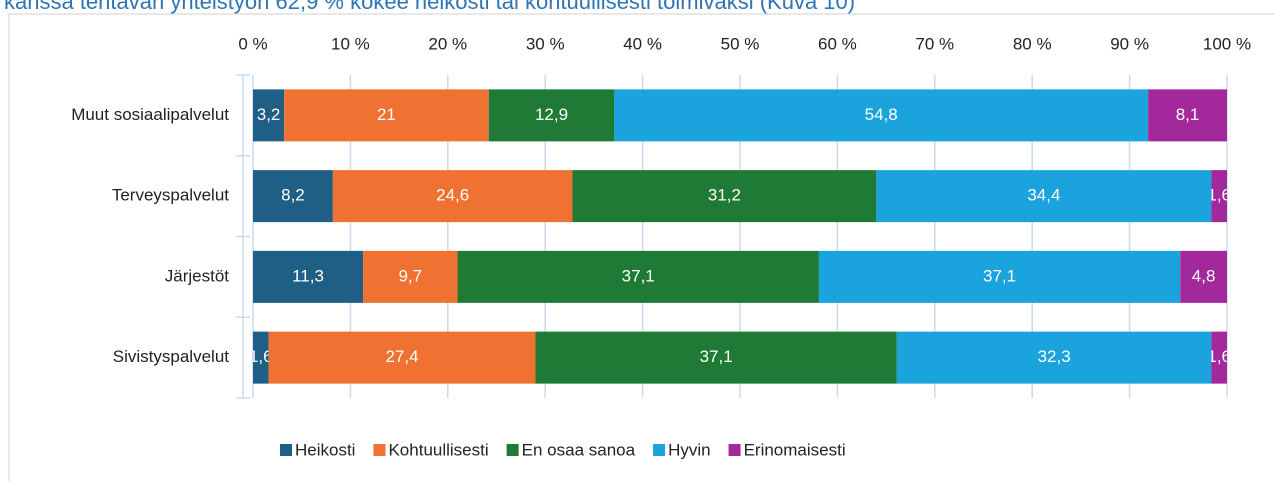 The width and height of the screenshot is (1274, 481). Describe the element at coordinates (1032, 43) in the screenshot. I see `x-tick-label: 80 %` at that location.